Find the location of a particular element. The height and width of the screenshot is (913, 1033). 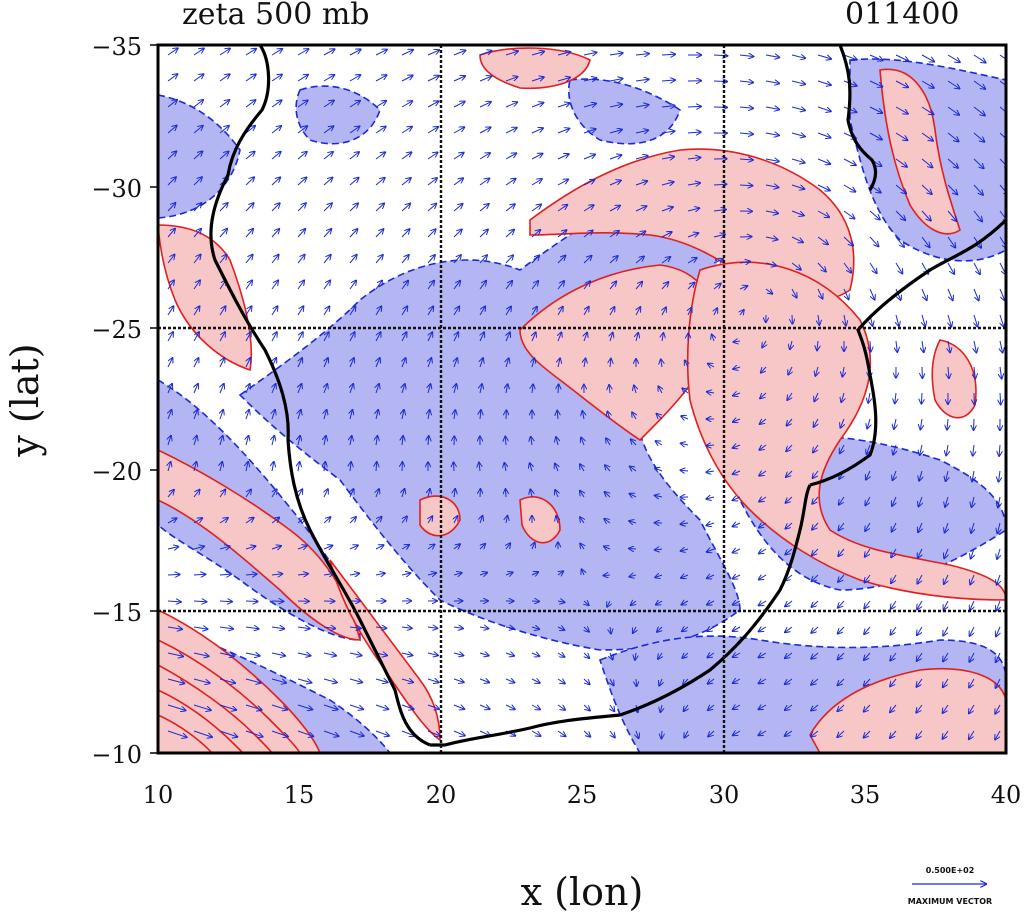

y-tick-label: −25 is located at coordinates (116, 330).